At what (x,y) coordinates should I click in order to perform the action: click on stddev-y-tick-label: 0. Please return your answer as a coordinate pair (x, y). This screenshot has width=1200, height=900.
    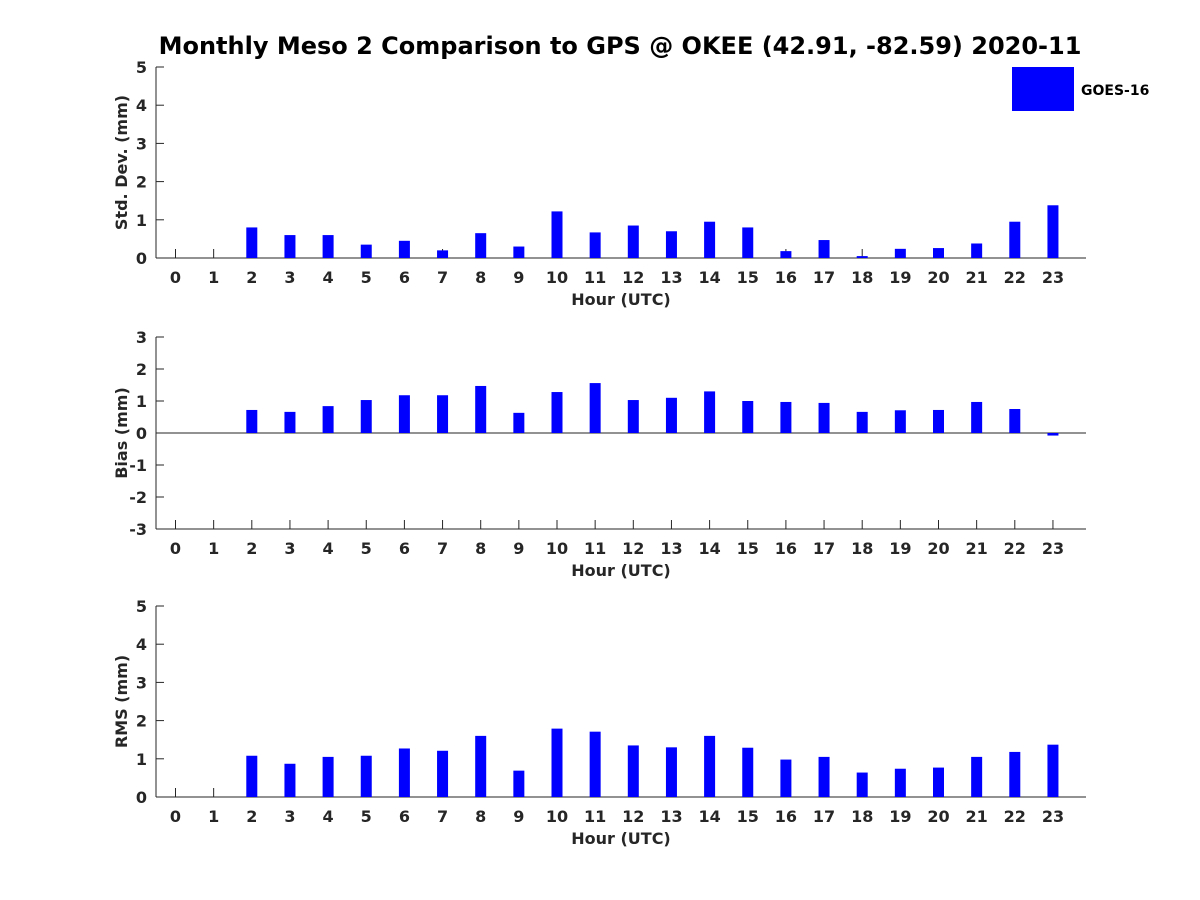
    Looking at the image, I should click on (141, 258).